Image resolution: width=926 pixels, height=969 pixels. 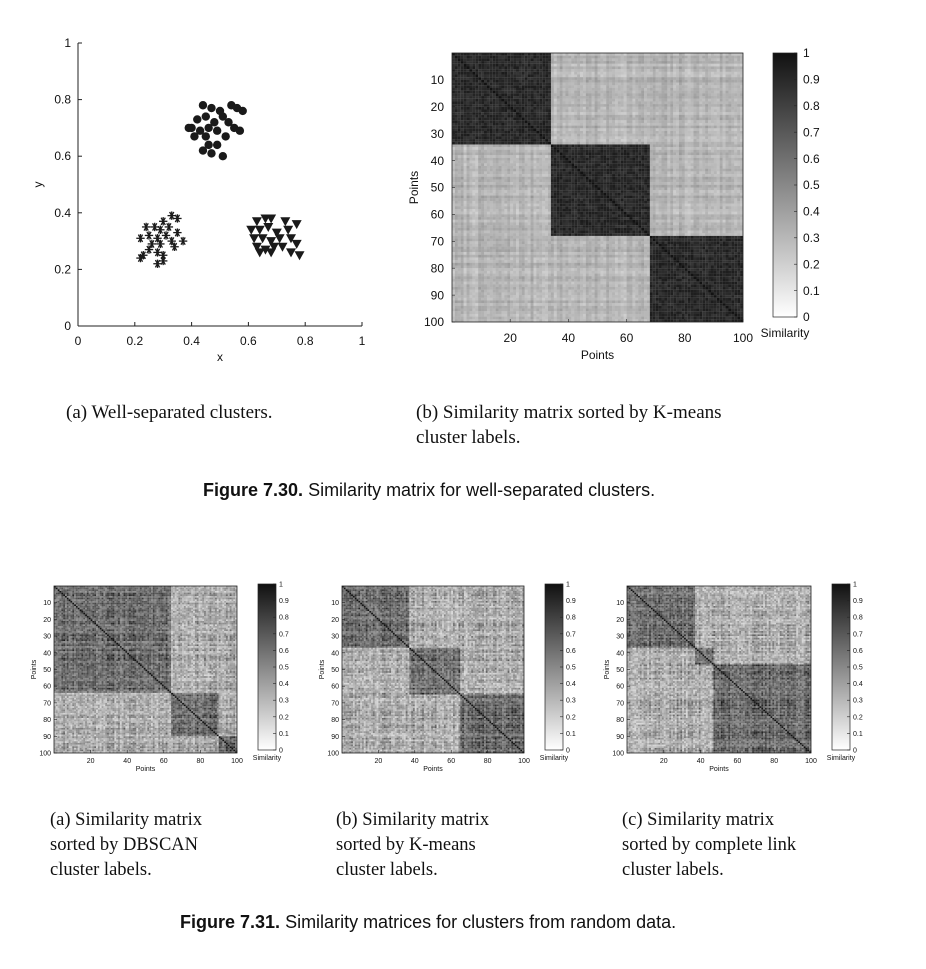 I want to click on subcaption-30b-line1: (b) Similarity matrix sorted by K-means, so click(x=569, y=412).